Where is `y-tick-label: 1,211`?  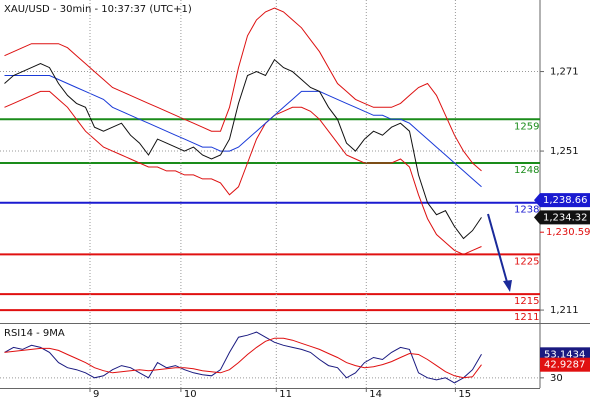
y-tick-label: 1,211 is located at coordinates (564, 310).